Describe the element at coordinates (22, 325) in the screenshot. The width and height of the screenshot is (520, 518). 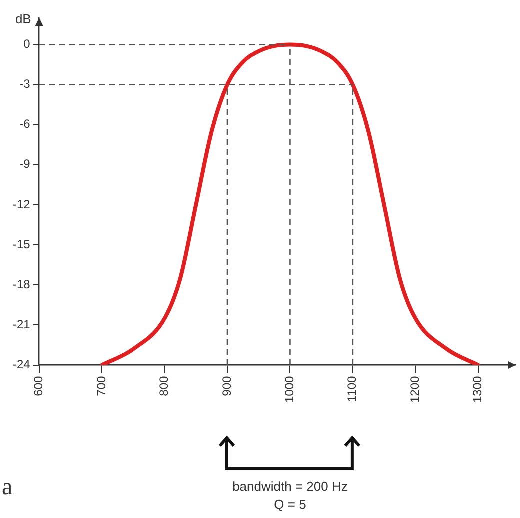
I see `y-tick-label: -21` at that location.